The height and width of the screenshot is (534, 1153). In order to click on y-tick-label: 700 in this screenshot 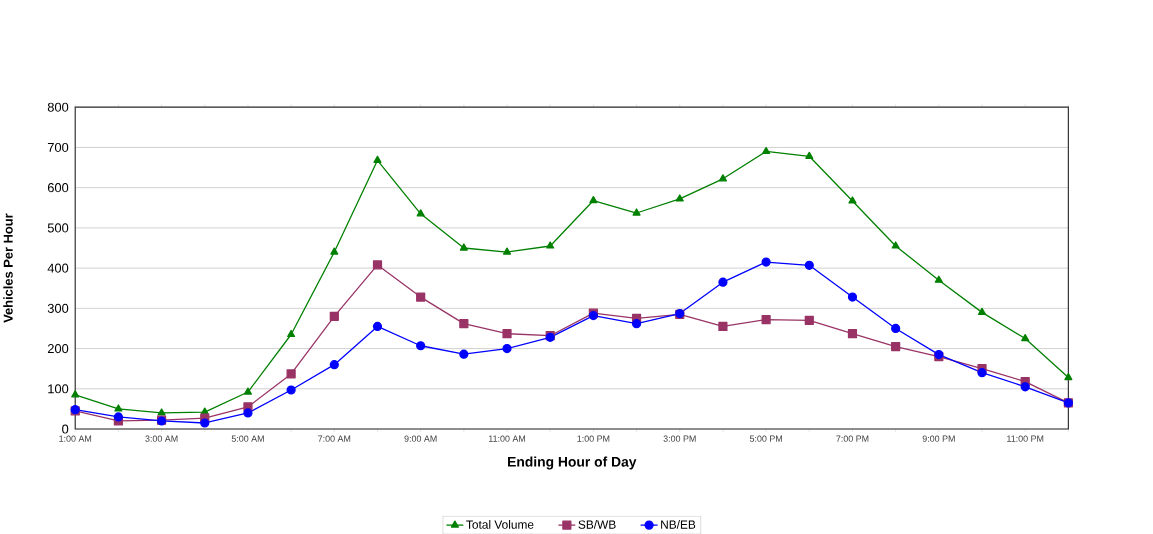, I will do `click(58, 147)`.